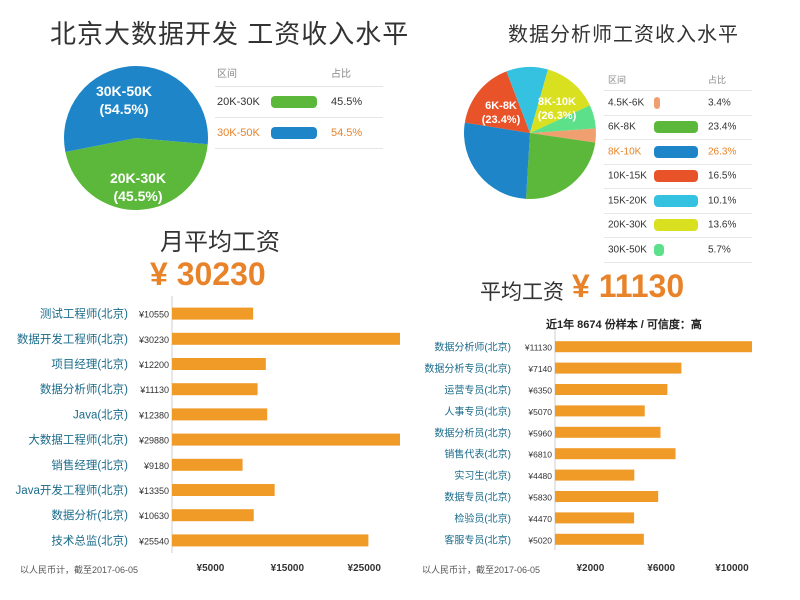 The image size is (800, 600). I want to click on right-legend-pct: 5.7%, so click(719, 250).